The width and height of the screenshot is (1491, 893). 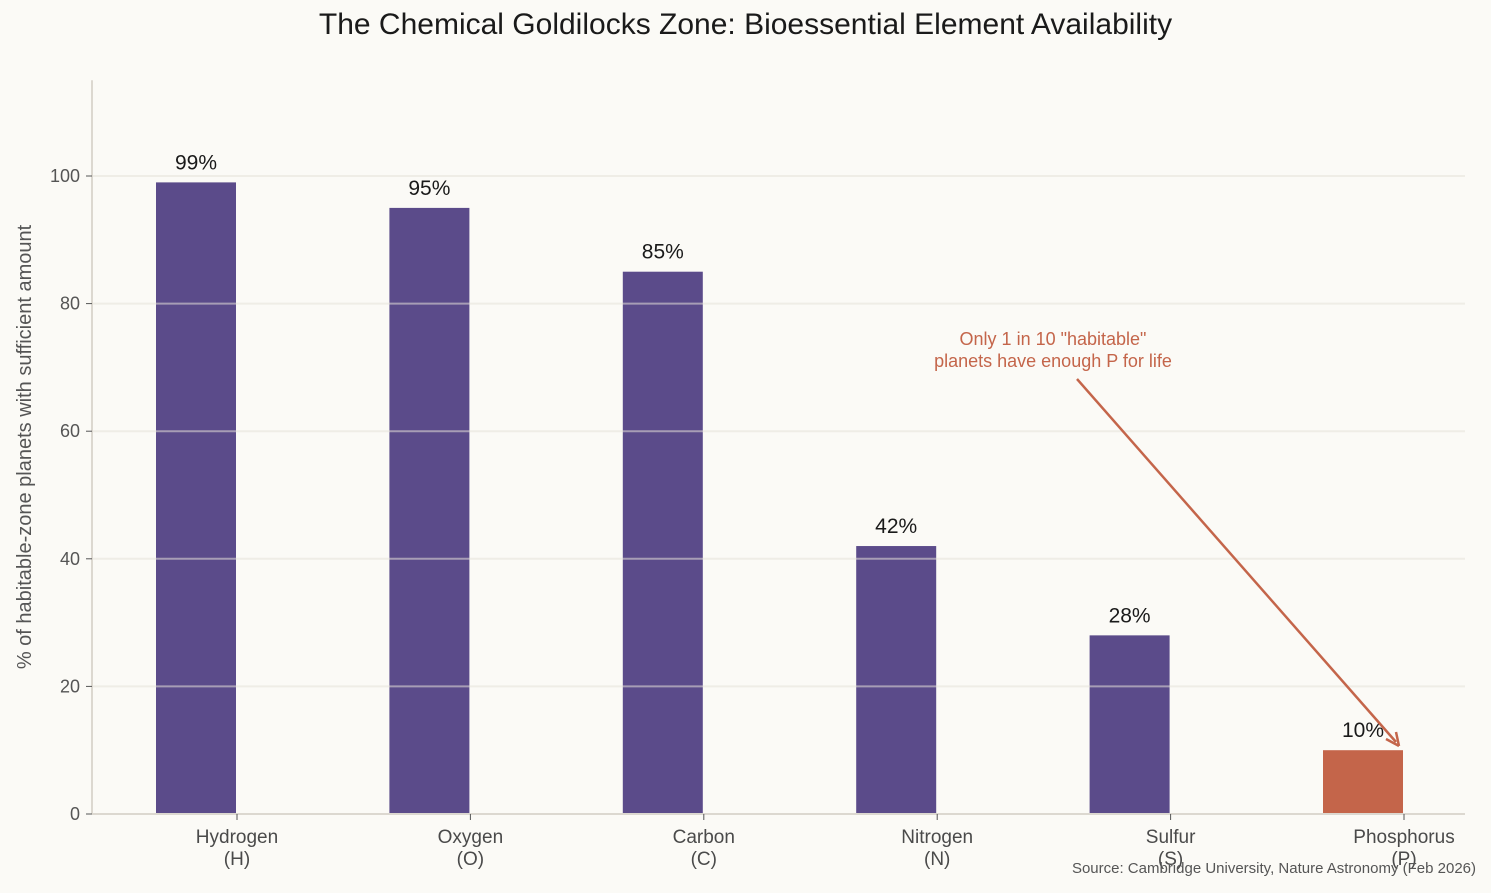 What do you see at coordinates (429, 510) in the screenshot?
I see `bar-oxygen` at bounding box center [429, 510].